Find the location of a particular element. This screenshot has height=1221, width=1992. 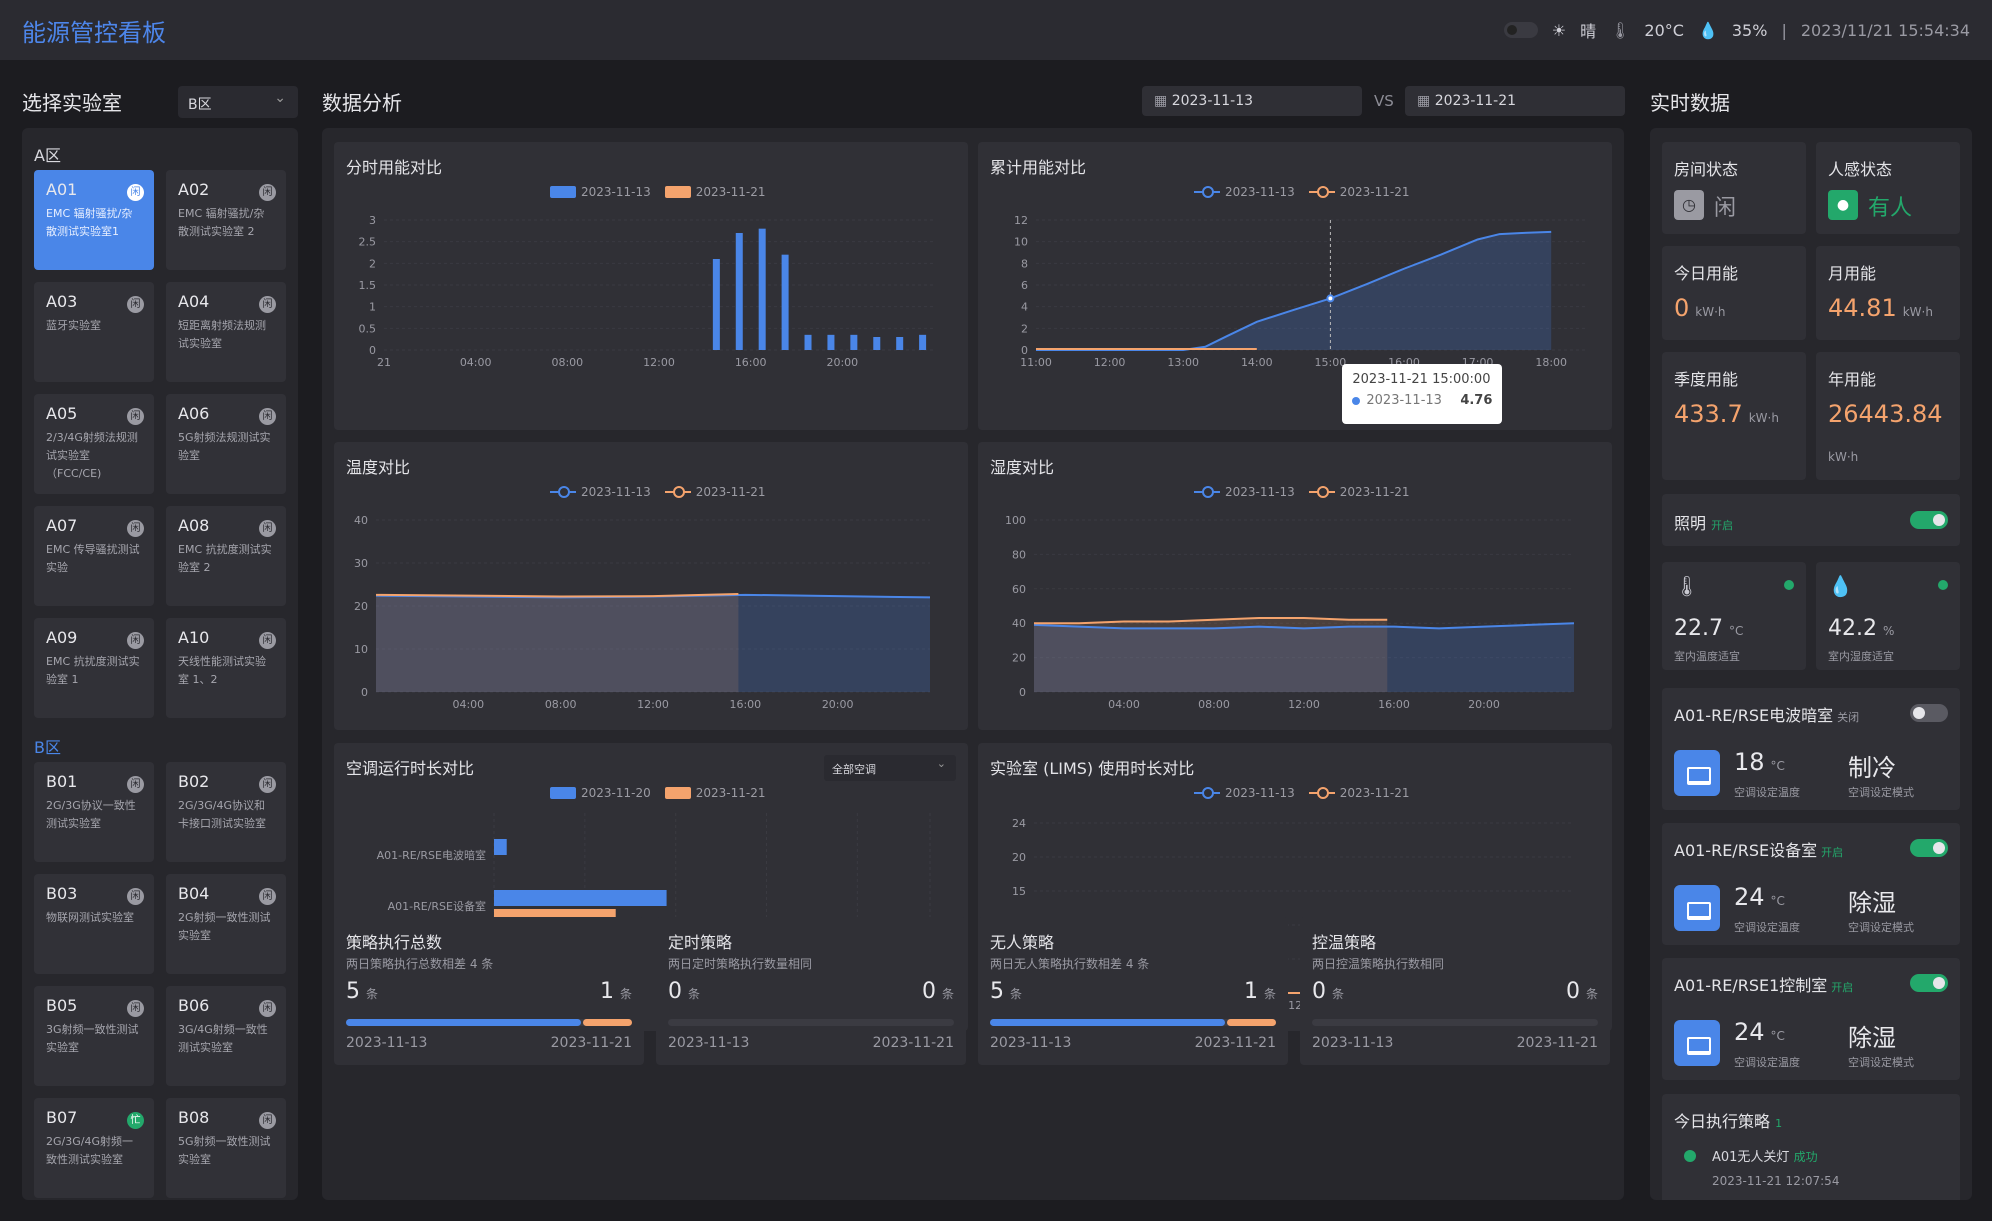

chart-title: 湿度对比 is located at coordinates (1022, 467).